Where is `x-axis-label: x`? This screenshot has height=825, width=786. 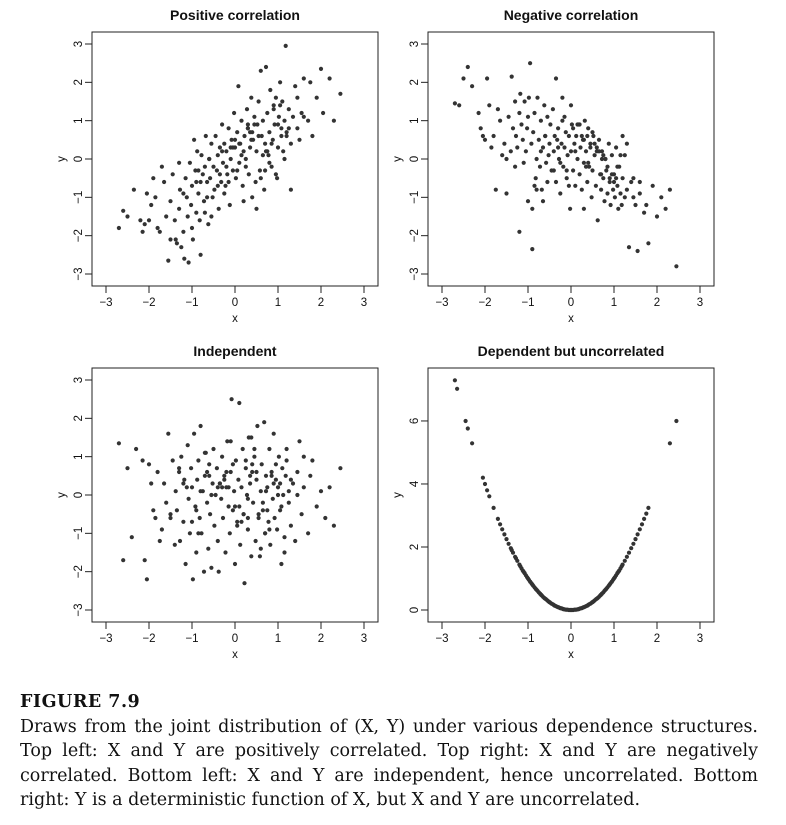 x-axis-label: x is located at coordinates (571, 655).